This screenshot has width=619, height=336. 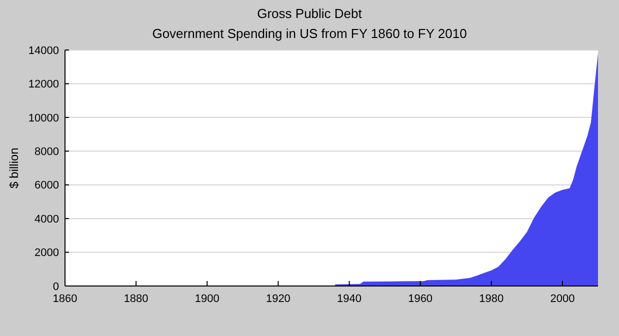 What do you see at coordinates (349, 299) in the screenshot?
I see `x-tick-label: 1940` at bounding box center [349, 299].